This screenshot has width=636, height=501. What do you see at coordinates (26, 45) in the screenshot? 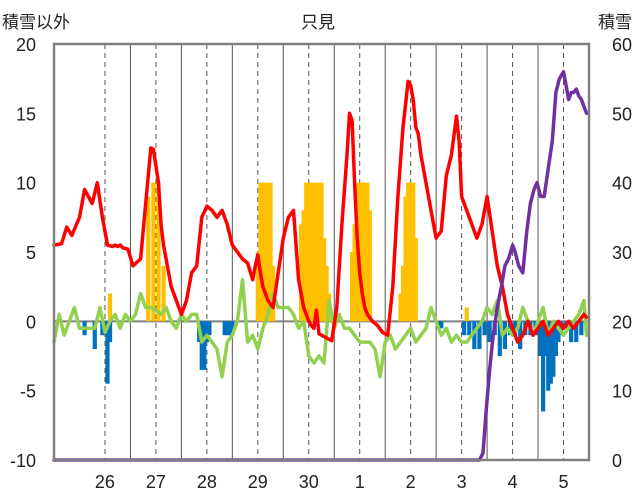
I see `left-tick-label: 20` at bounding box center [26, 45].